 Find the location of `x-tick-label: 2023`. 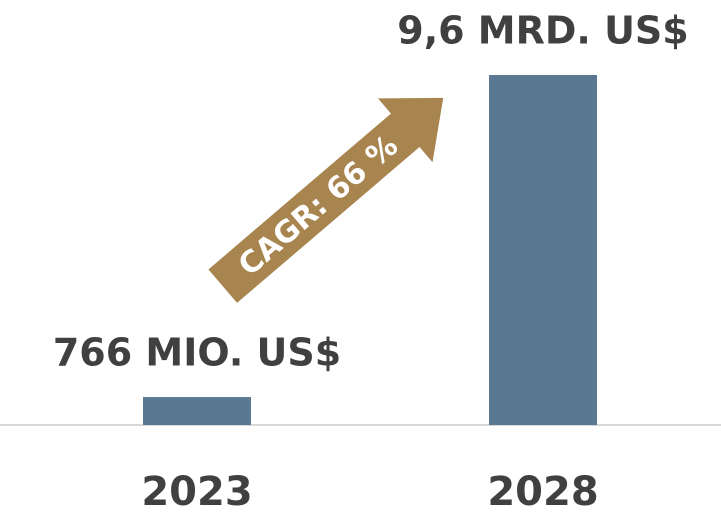

x-tick-label: 2023 is located at coordinates (196, 492).